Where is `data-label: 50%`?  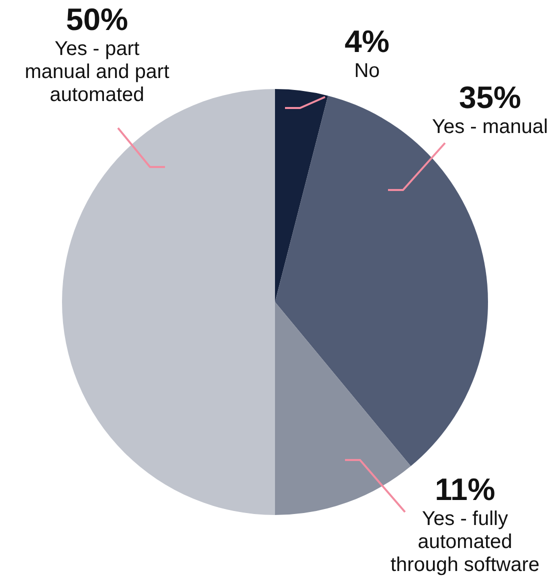 data-label: 50% is located at coordinates (97, 19).